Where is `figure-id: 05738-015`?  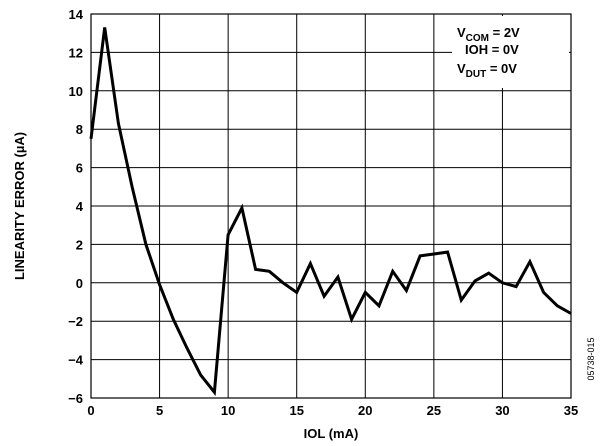 figure-id: 05738-015 is located at coordinates (591, 358).